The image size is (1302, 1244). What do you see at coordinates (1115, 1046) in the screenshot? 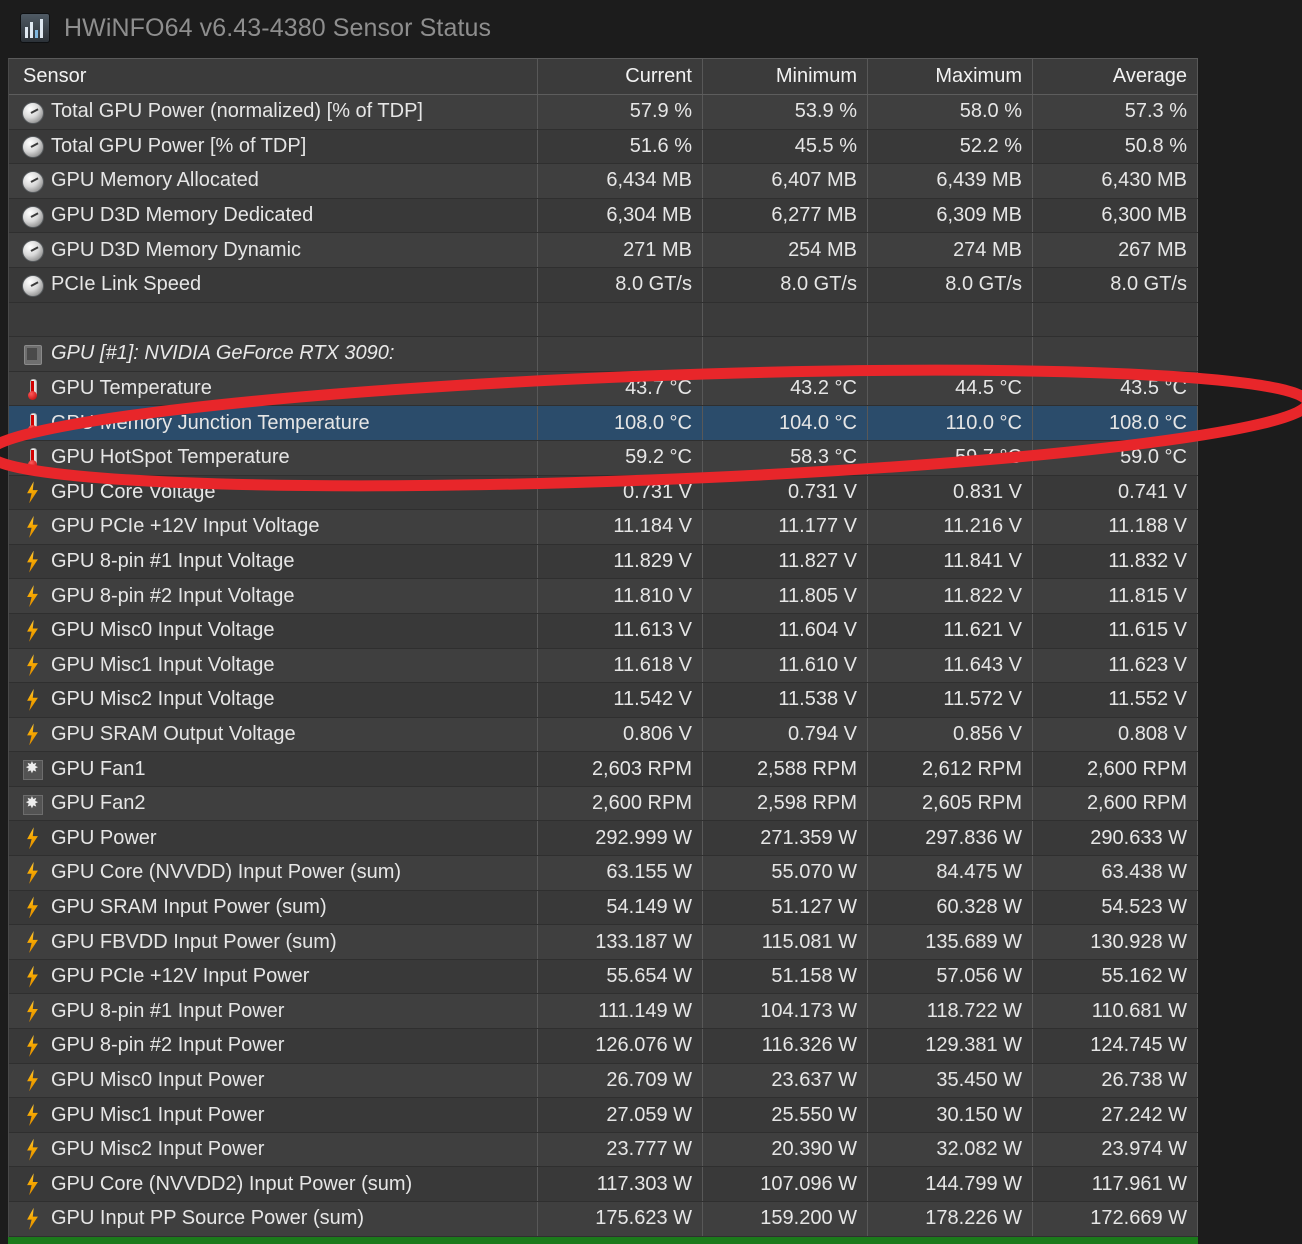
I see `sensor-average-cell: 124.745 W` at bounding box center [1115, 1046].